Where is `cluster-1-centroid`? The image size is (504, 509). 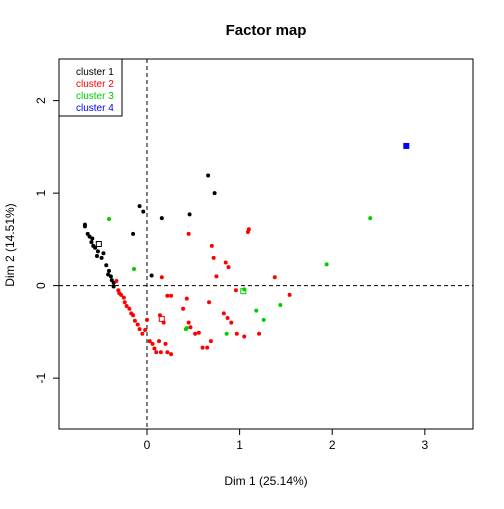
cluster-1-centroid is located at coordinates (98, 244).